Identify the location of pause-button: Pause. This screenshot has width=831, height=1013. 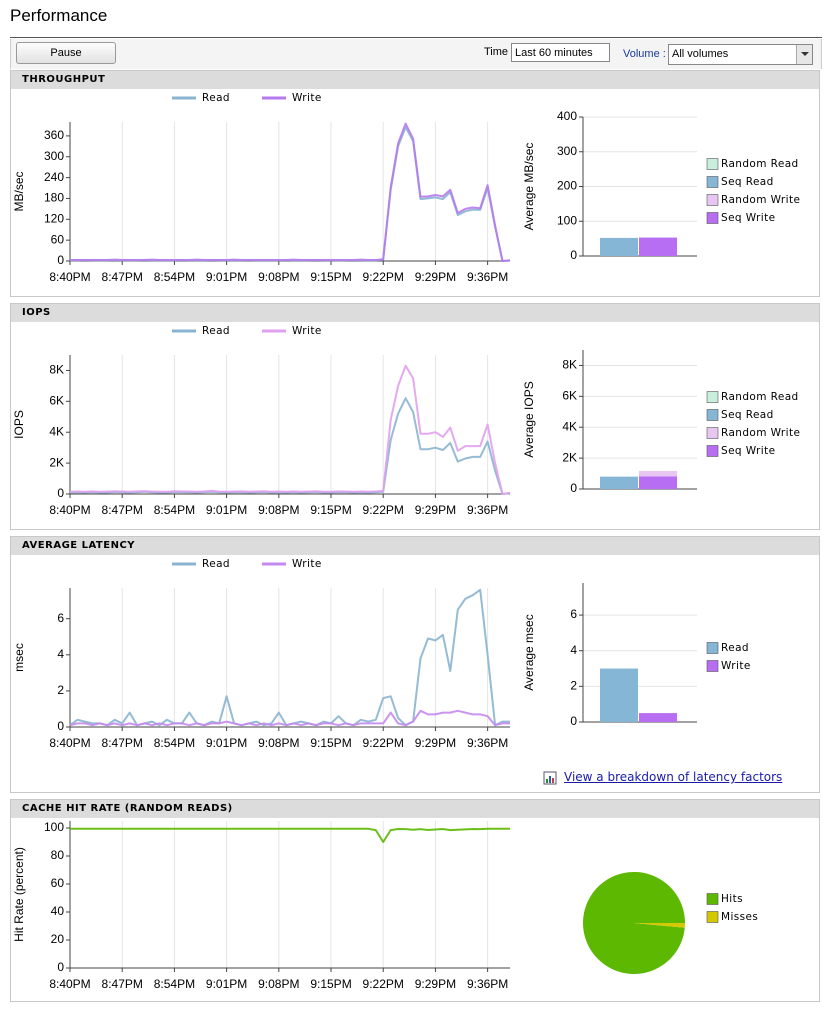
(66, 53).